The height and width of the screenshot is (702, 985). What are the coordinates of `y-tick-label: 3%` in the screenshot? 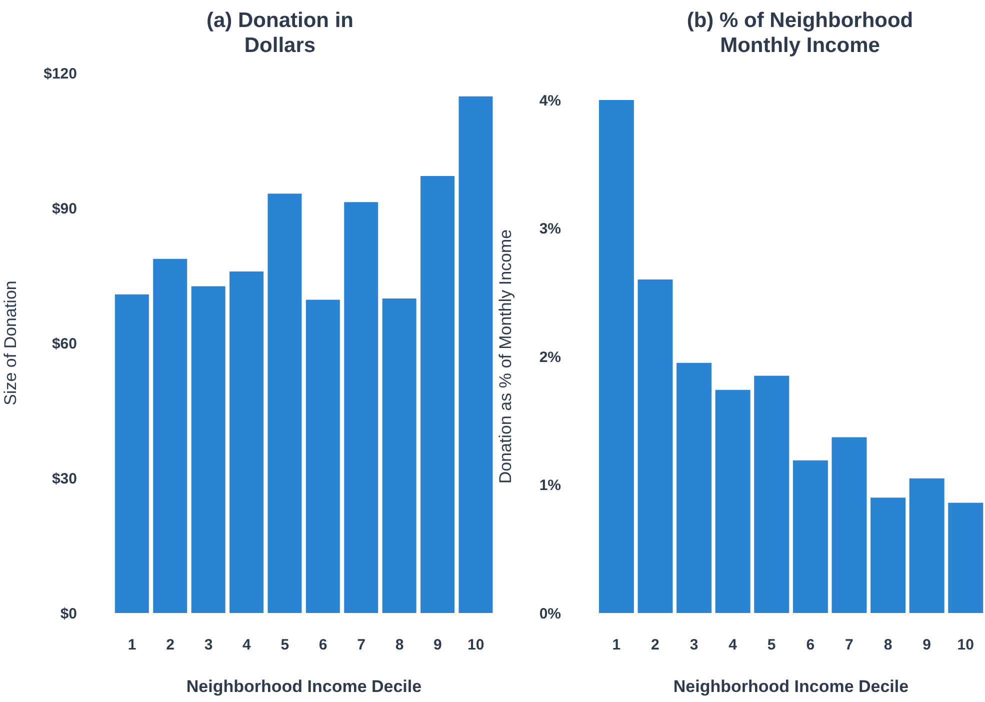 It's located at (550, 229).